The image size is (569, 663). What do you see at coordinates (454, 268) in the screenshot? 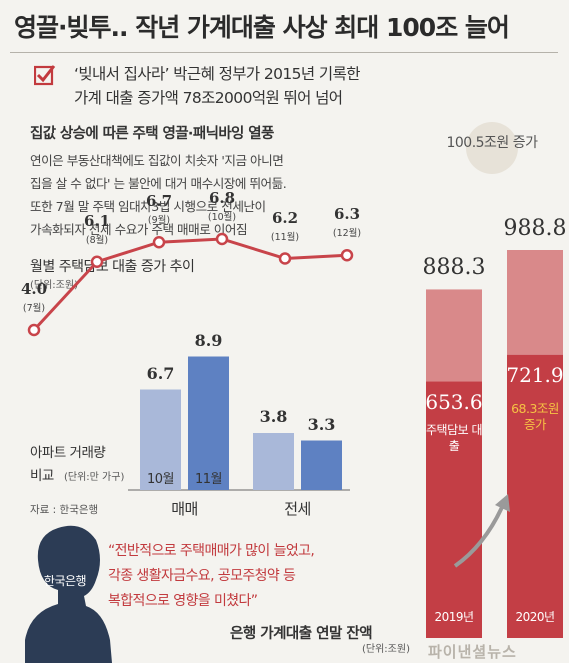
I see `balance-total-label: 888.3` at bounding box center [454, 268].